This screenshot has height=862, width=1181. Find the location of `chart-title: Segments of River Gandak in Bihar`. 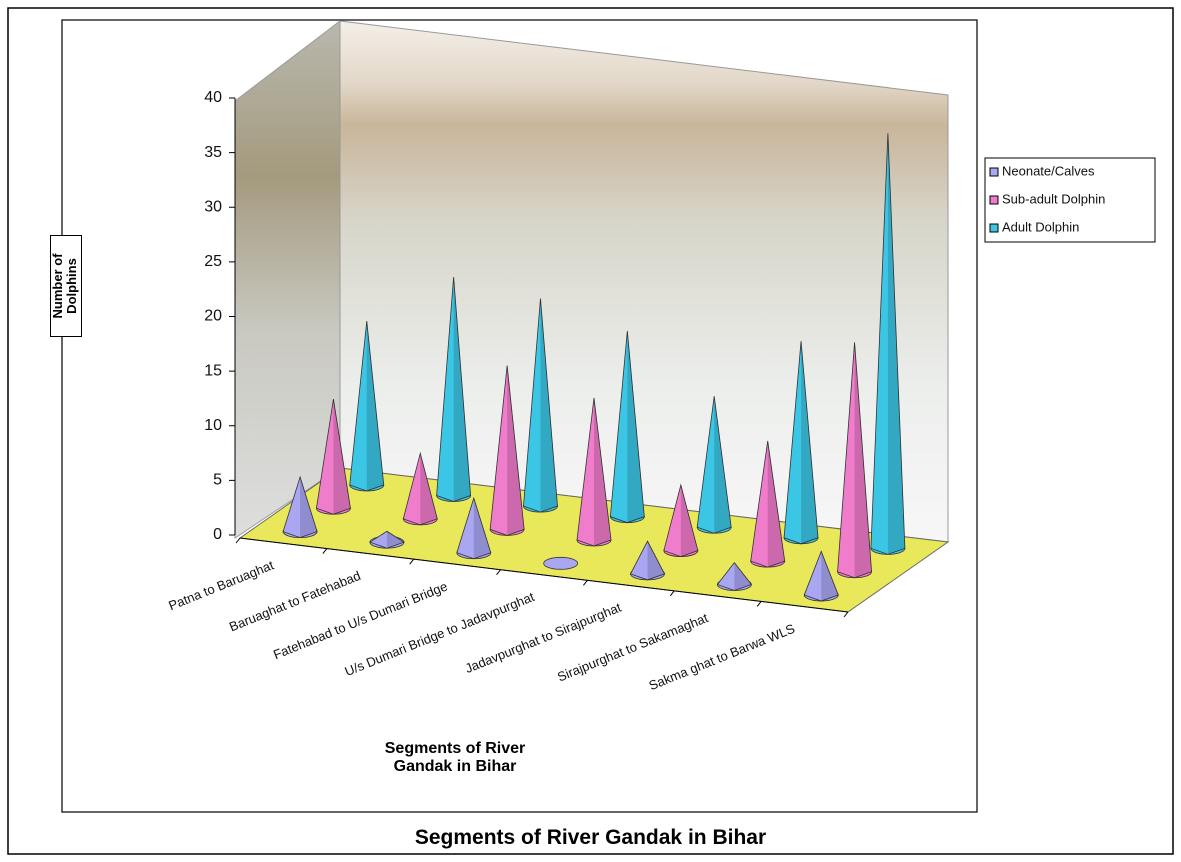

chart-title: Segments of River Gandak in Bihar is located at coordinates (590, 837).